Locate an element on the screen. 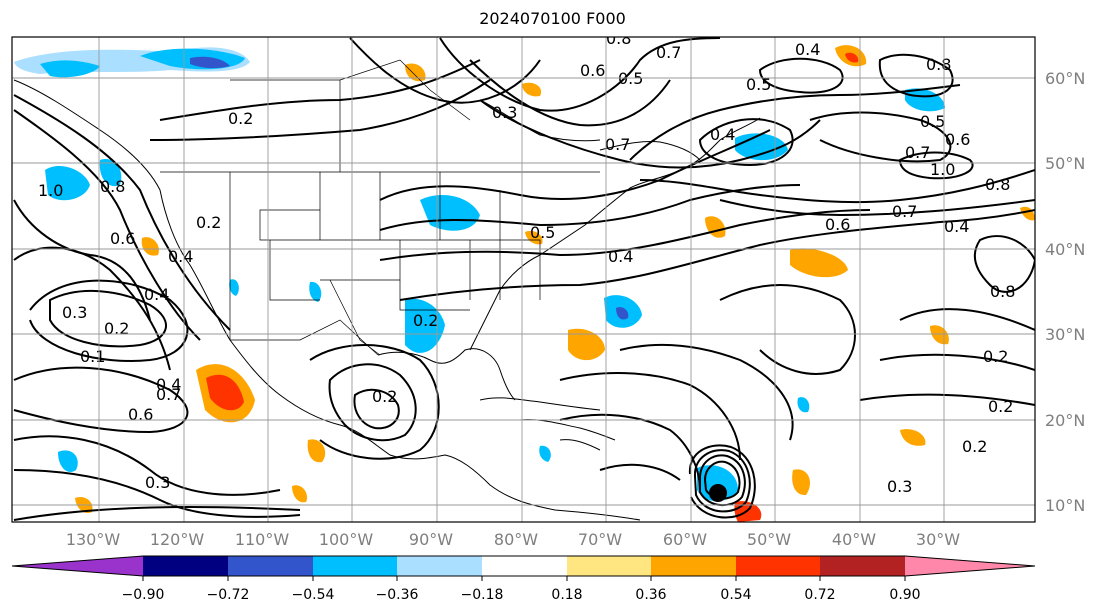 The height and width of the screenshot is (615, 1105). map-title: 2024070100 F000 is located at coordinates (552, 18).